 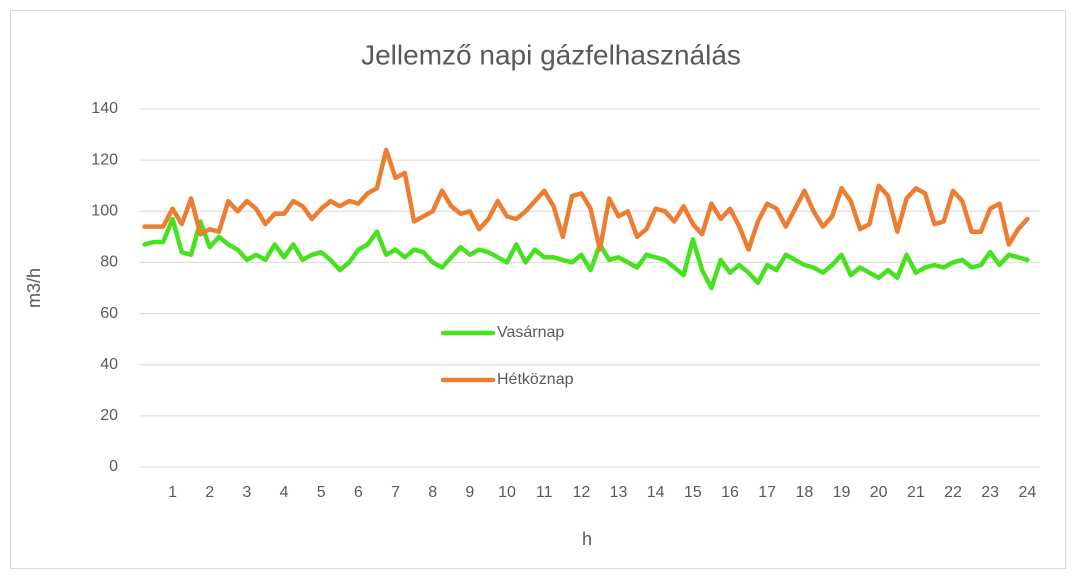 I want to click on x-tick-label: 5, so click(x=321, y=492).